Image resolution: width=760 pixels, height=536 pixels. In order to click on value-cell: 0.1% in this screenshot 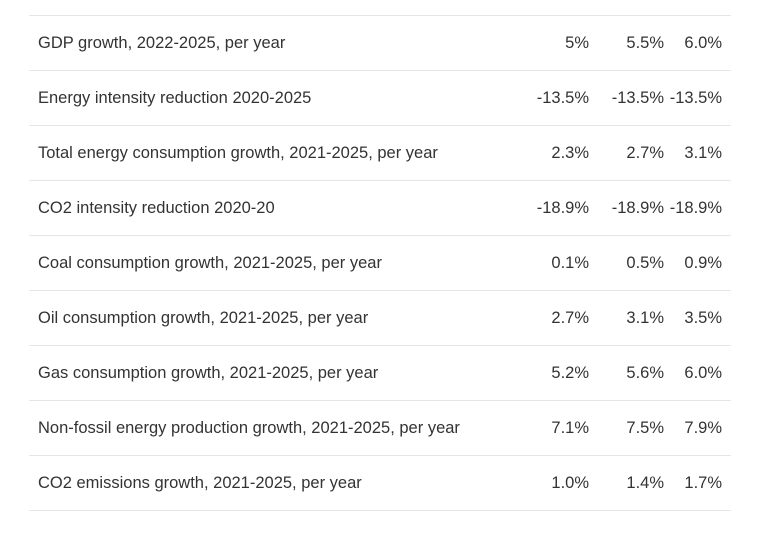, I will do `click(570, 263)`.